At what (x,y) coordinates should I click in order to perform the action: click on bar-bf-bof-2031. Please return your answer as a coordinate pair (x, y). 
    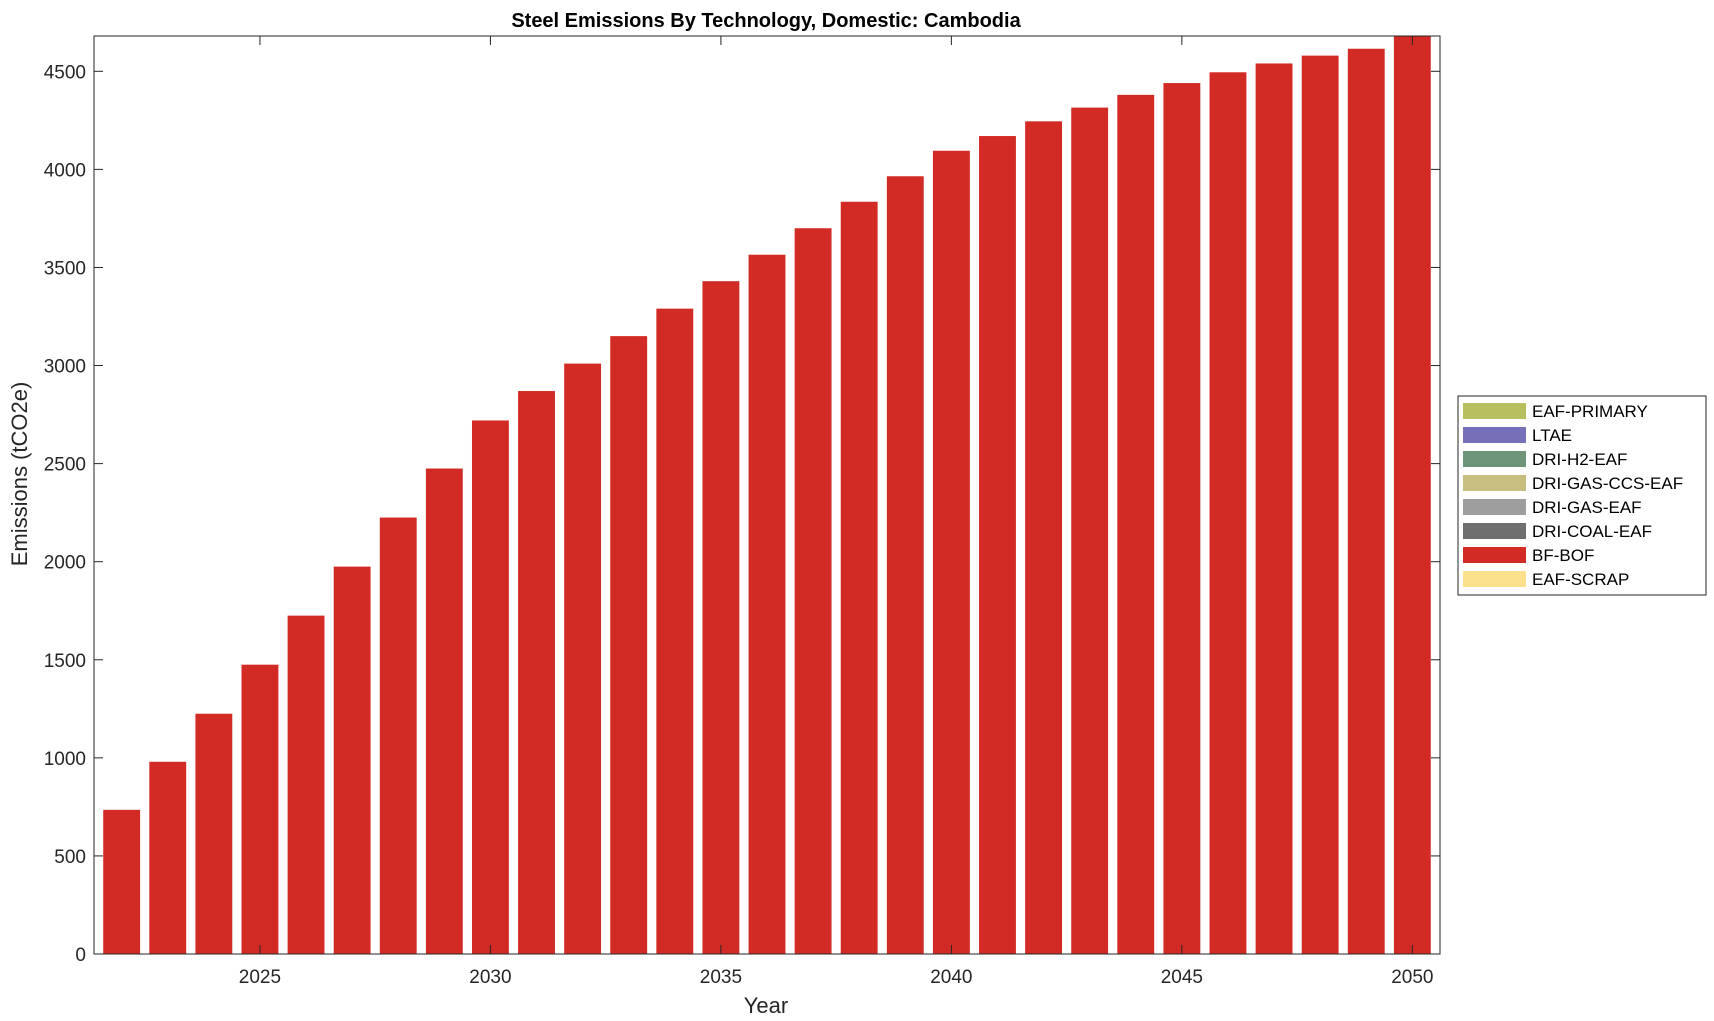
    Looking at the image, I should click on (536, 672).